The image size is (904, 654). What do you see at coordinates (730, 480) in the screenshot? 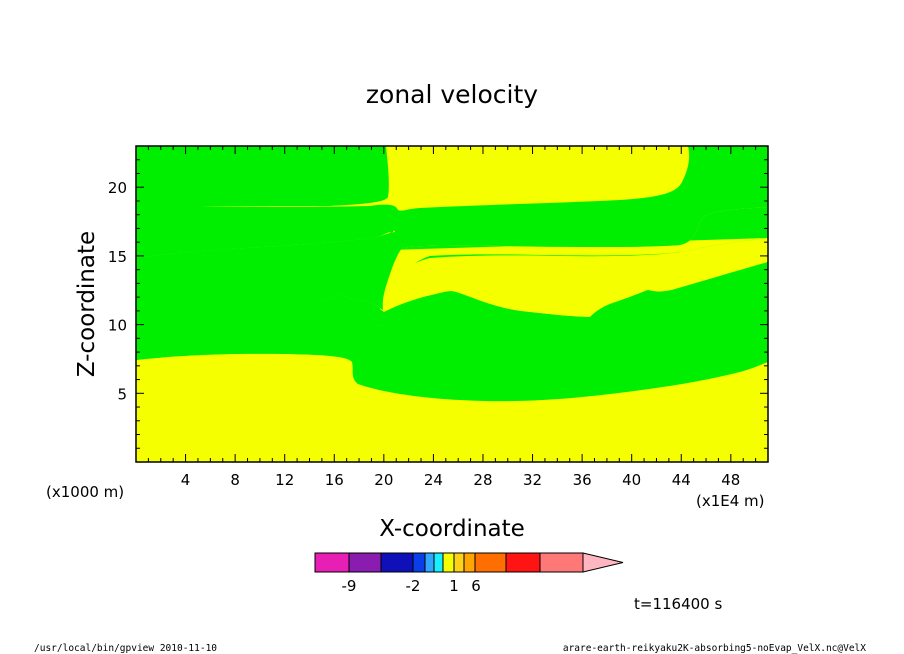
I see `x-tick-label: 48` at bounding box center [730, 480].